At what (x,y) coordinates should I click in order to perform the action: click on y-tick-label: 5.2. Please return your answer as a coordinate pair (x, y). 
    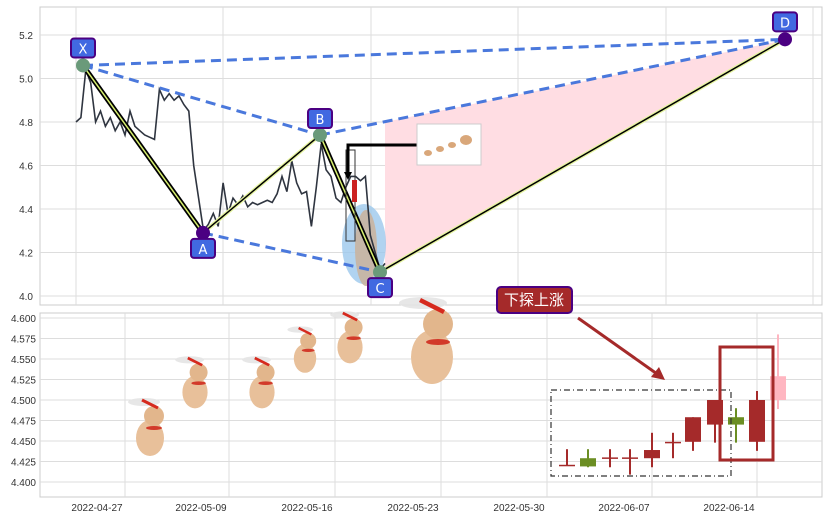
    Looking at the image, I should click on (26, 36).